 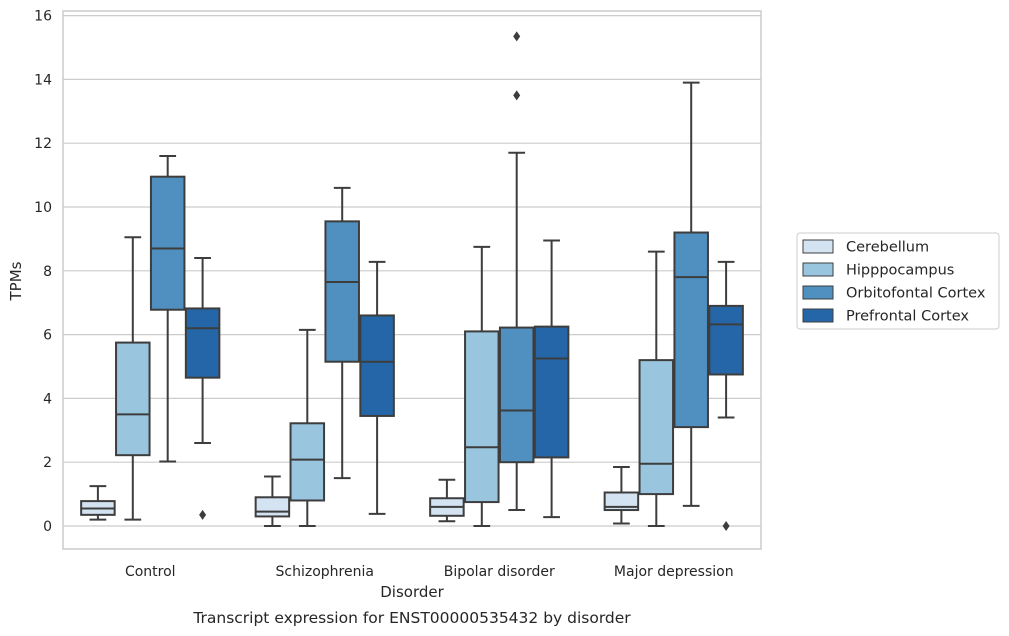 What do you see at coordinates (16, 281) in the screenshot?
I see `y-axis-label: TPMs` at bounding box center [16, 281].